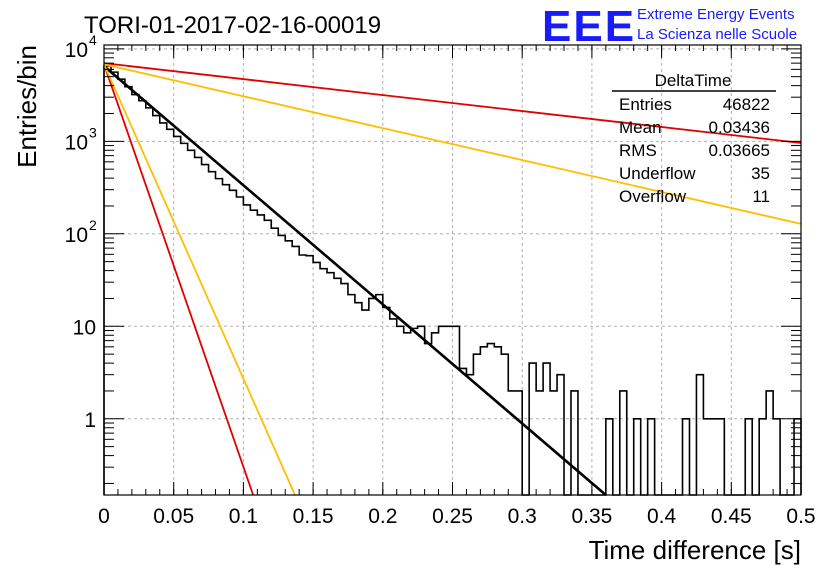 This screenshot has height=572, width=836. What do you see at coordinates (104, 516) in the screenshot?
I see `x-tick-label: 0` at bounding box center [104, 516].